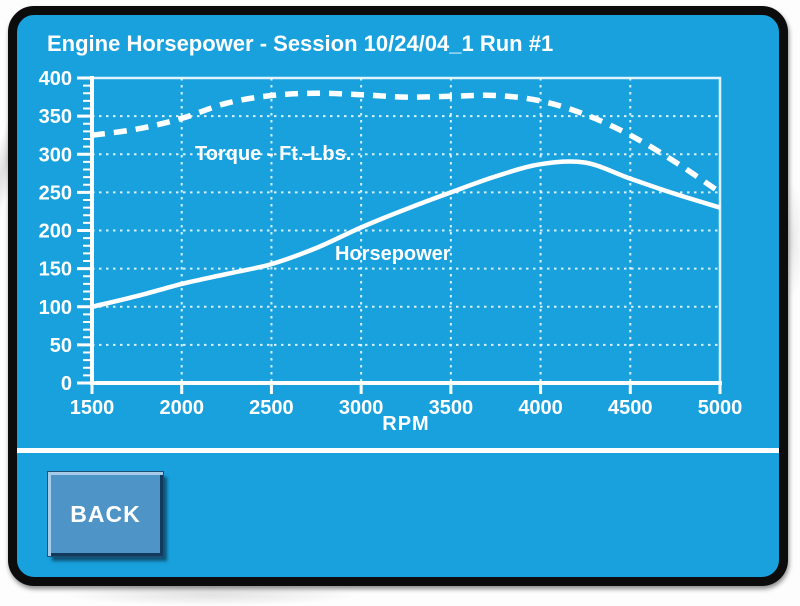  I want to click on x-tick-label: 2000, so click(181, 408).